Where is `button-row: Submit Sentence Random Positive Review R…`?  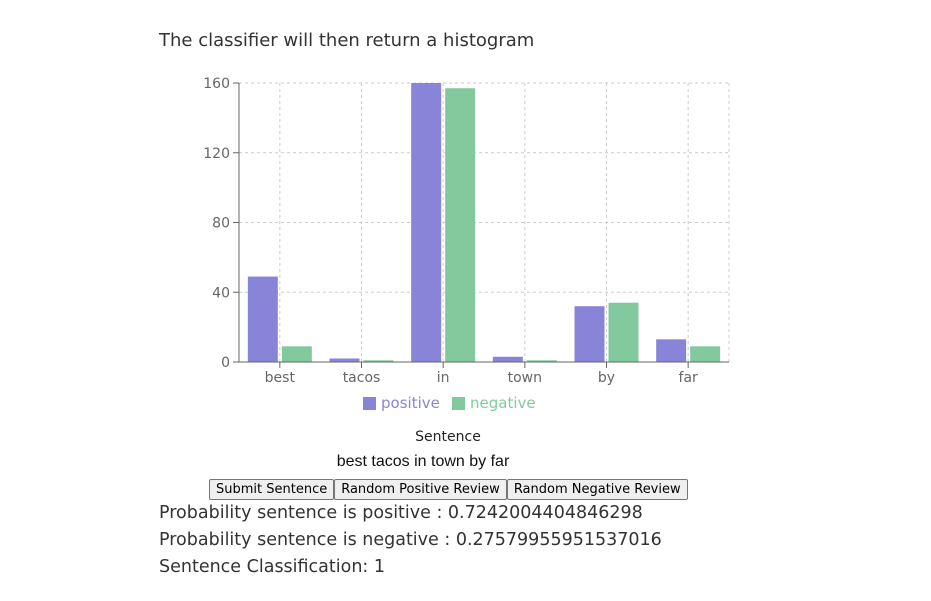 button-row: Submit Sentence Random Positive Review R… is located at coordinates (448, 489).